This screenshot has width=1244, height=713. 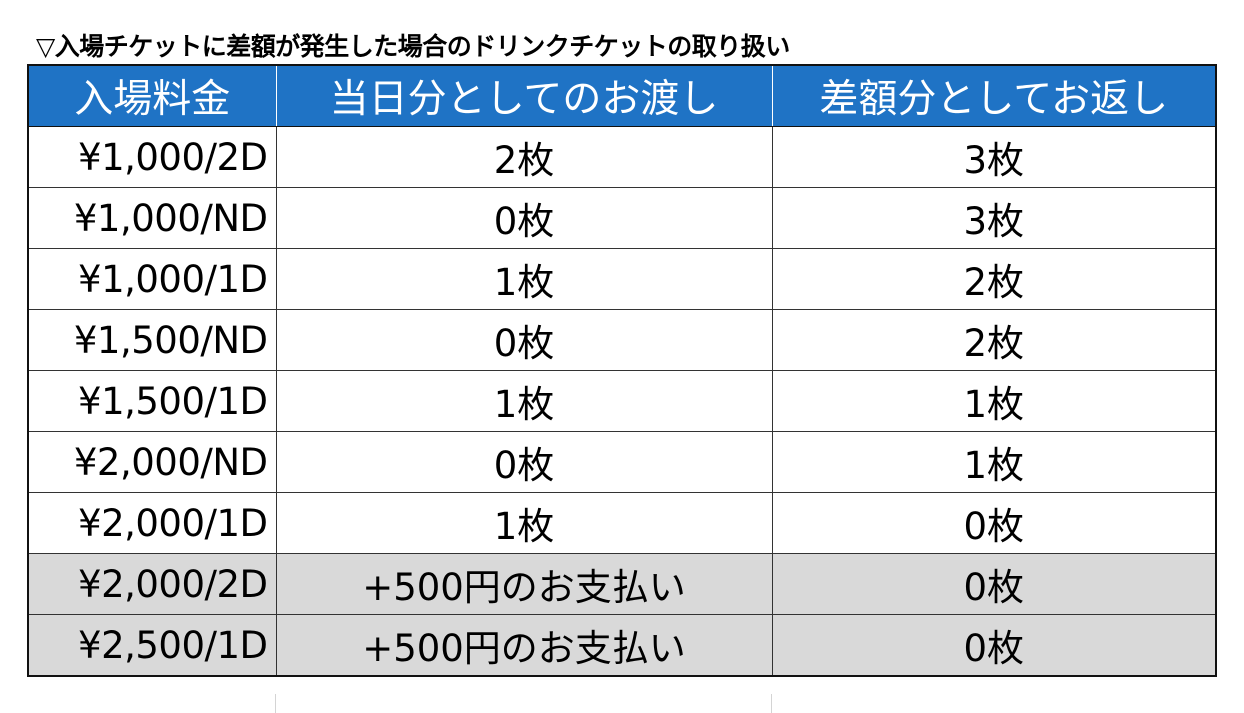 I want to click on table-row: ¥2,000/2D +500円のお支払い 0枚, so click(x=622, y=584).